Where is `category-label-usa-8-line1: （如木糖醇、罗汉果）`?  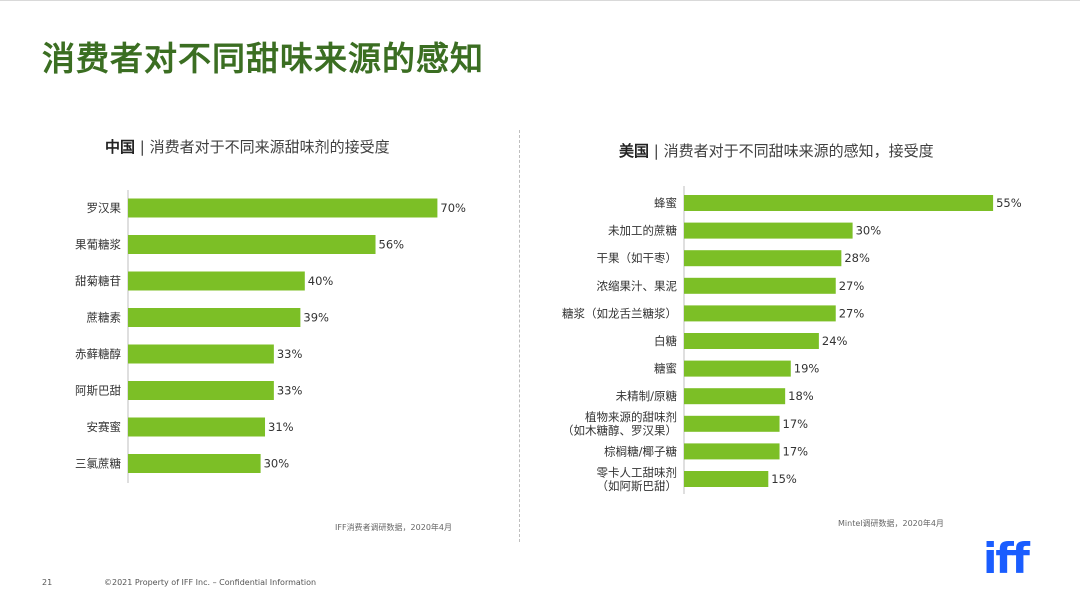
category-label-usa-8-line1: （如木糖醇、罗汉果） is located at coordinates (619, 431).